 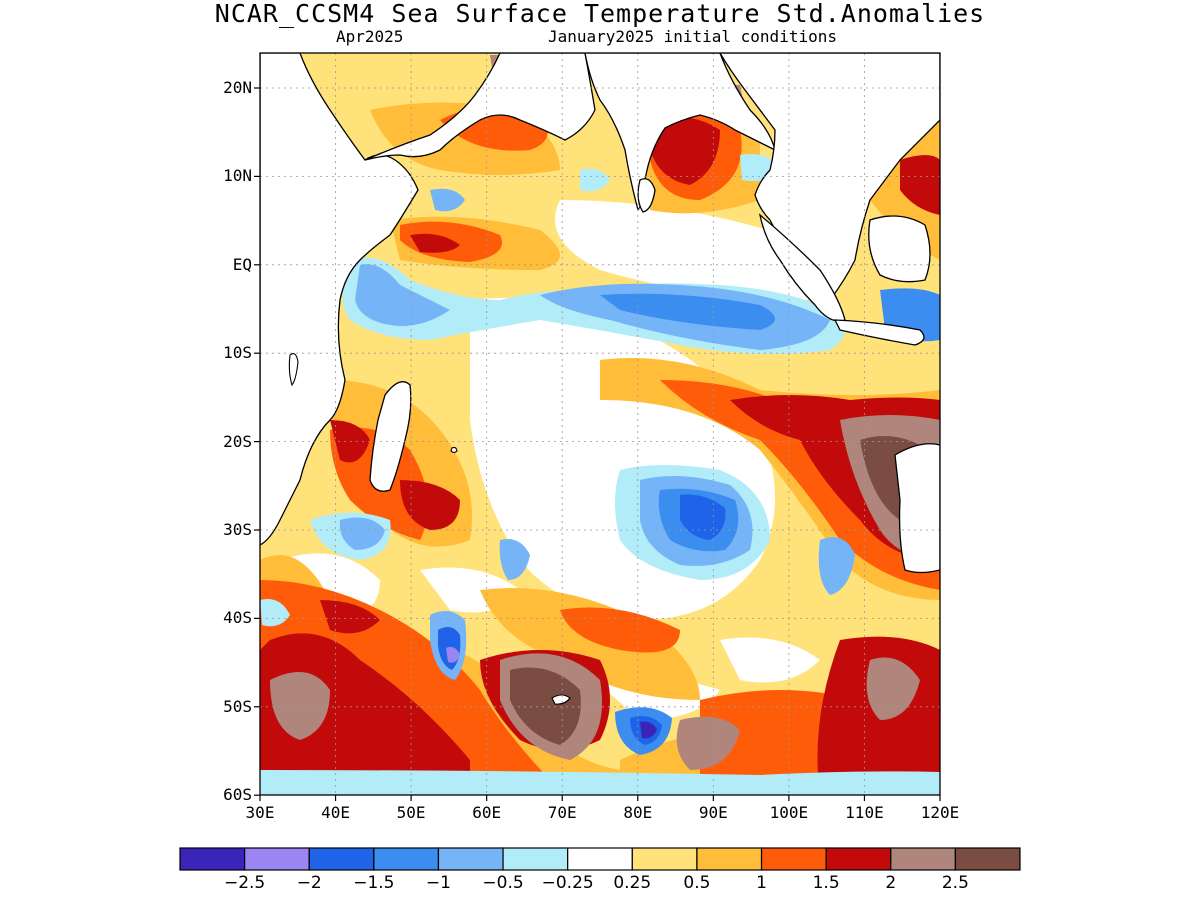 I want to click on lon-label: 90E, so click(x=713, y=812).